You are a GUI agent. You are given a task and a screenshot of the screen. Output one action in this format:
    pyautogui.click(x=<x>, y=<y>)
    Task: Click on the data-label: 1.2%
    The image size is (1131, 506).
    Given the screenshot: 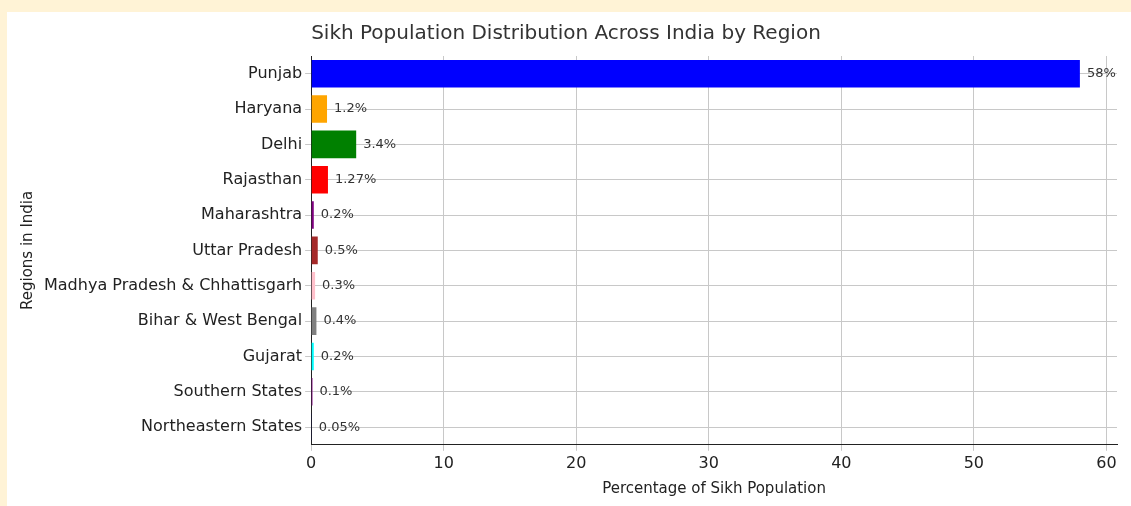 What is the action you would take?
    pyautogui.click(x=351, y=108)
    